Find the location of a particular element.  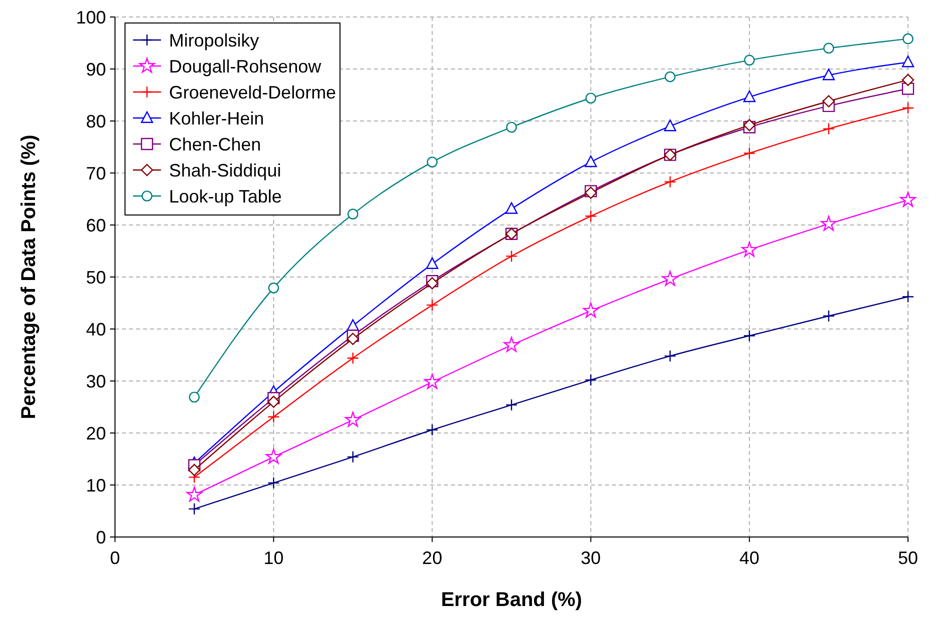

y-tick-label: 30 is located at coordinates (96, 381).